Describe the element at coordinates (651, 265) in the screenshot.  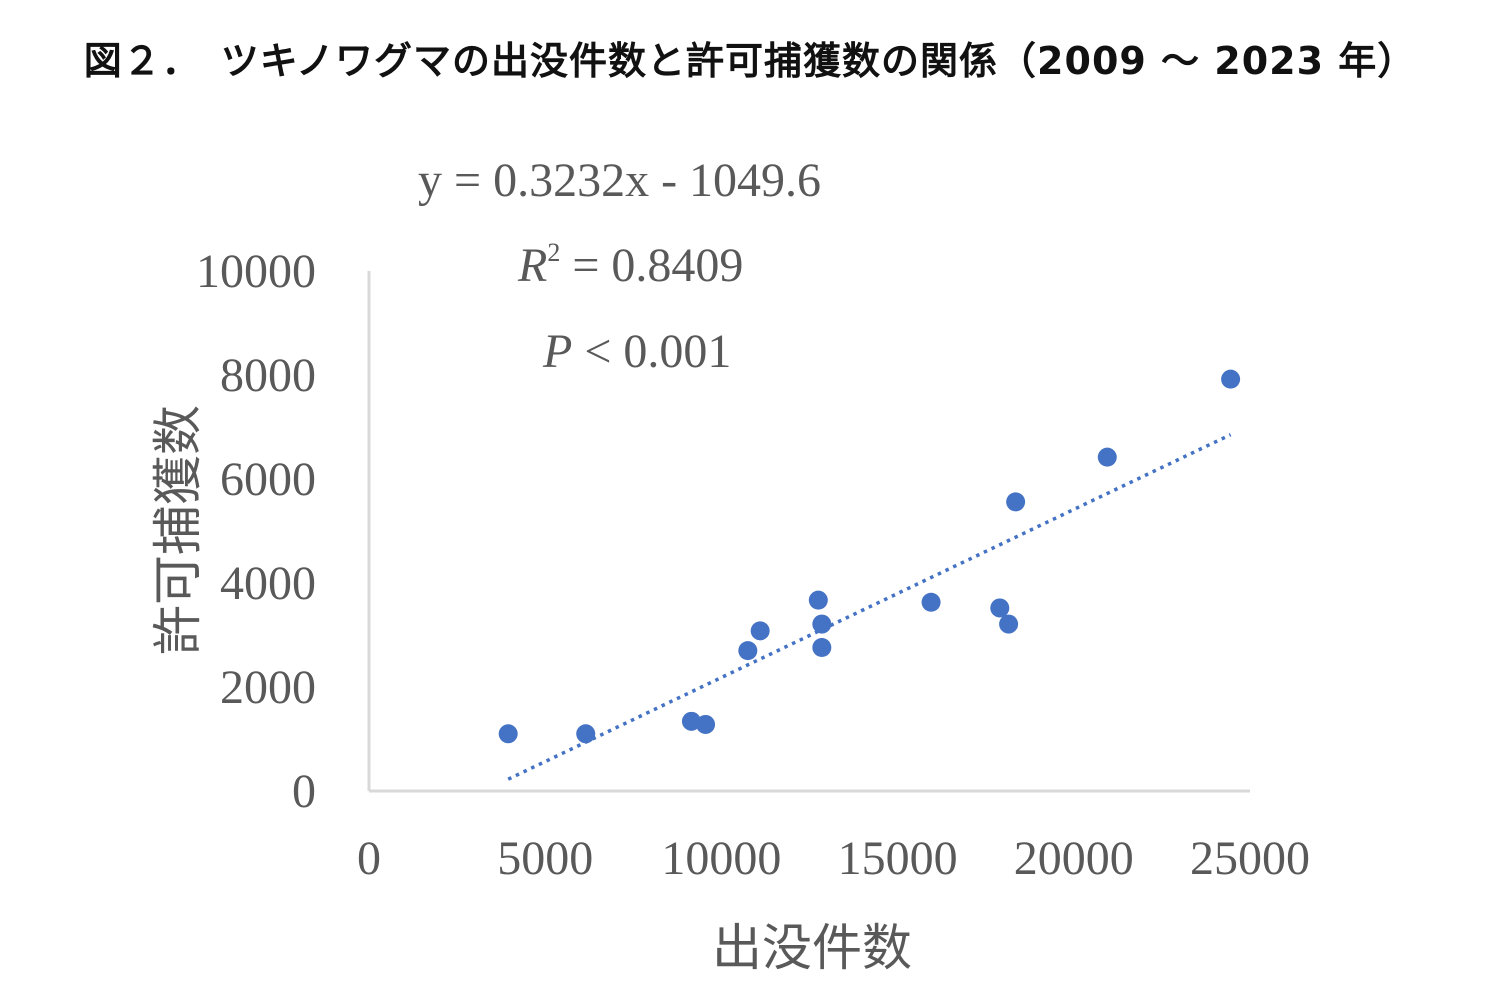
I see `r-squared-value: = 0.8409` at that location.